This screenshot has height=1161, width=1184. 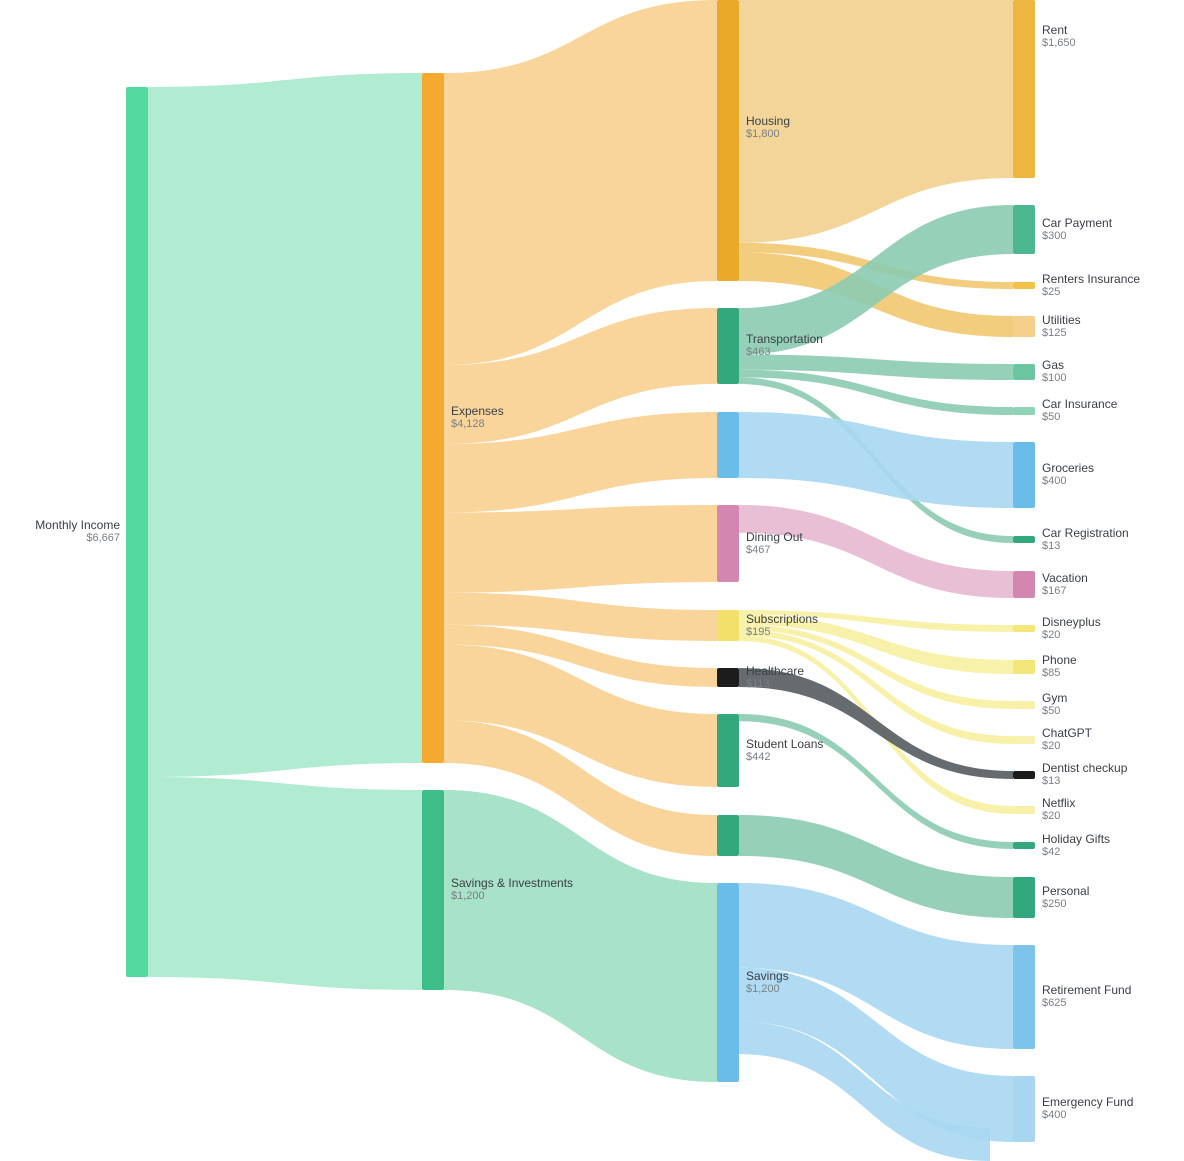 What do you see at coordinates (285, 883) in the screenshot?
I see `link-income-to-savinv` at bounding box center [285, 883].